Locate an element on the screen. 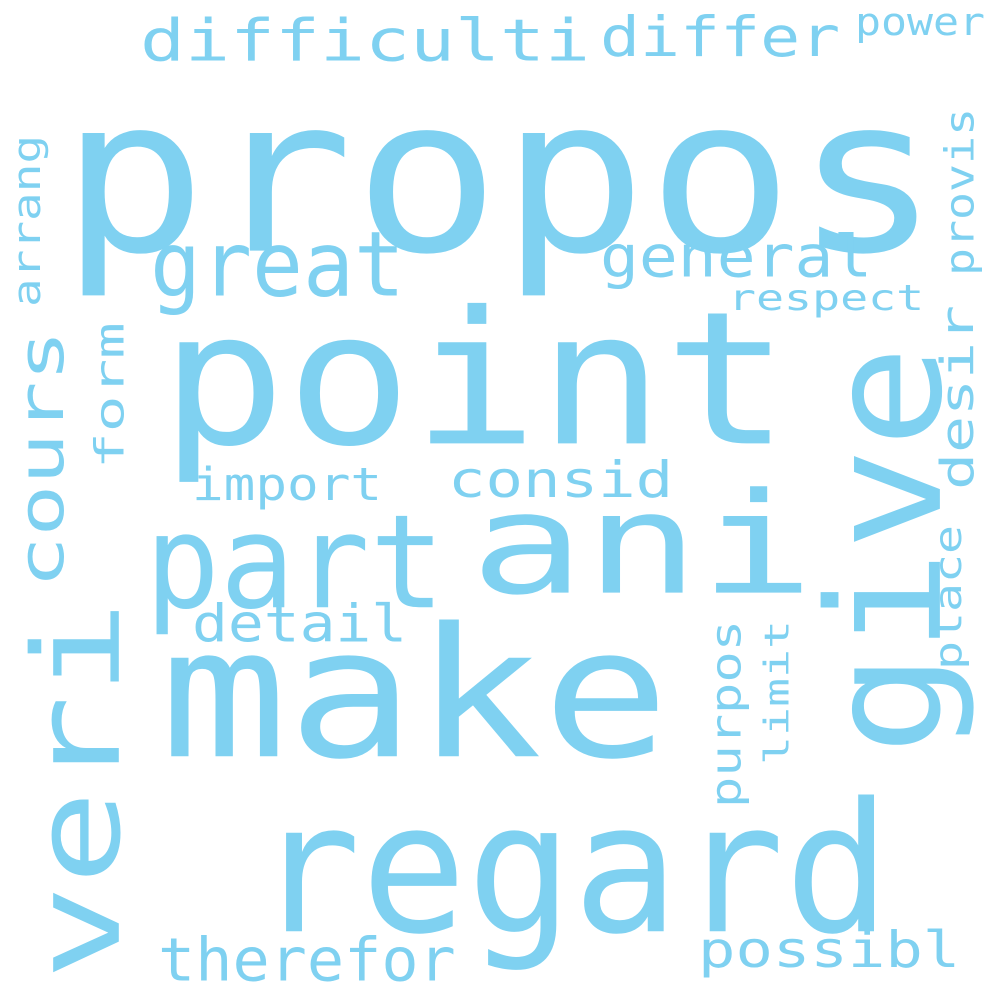  word-place: place is located at coordinates (948, 597).